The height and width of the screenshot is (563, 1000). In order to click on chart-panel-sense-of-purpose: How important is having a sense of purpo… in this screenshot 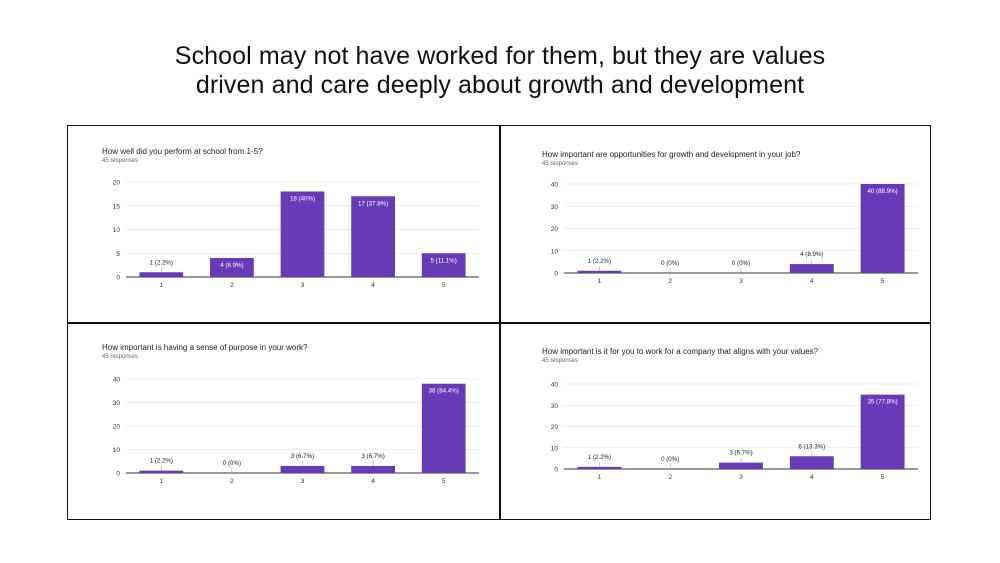, I will do `click(284, 421)`.